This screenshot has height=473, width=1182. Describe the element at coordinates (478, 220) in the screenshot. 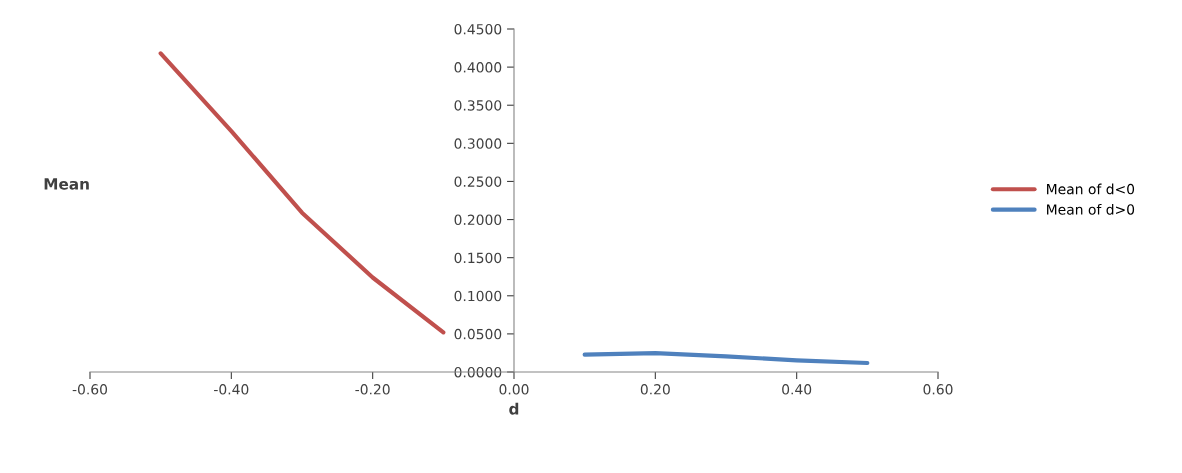

I see `y-tick-label: 0.2000` at that location.